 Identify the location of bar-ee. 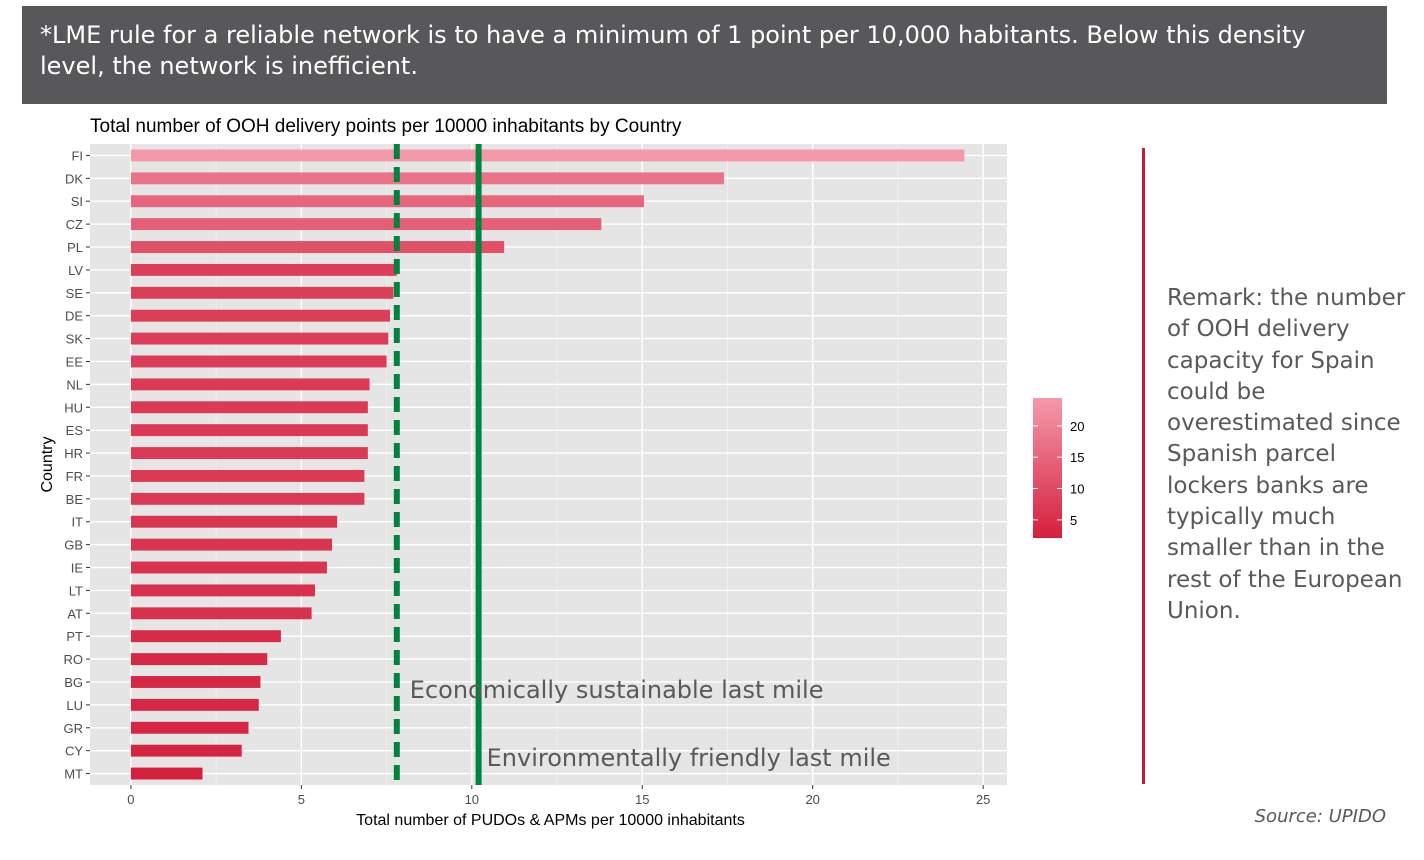
(258, 361).